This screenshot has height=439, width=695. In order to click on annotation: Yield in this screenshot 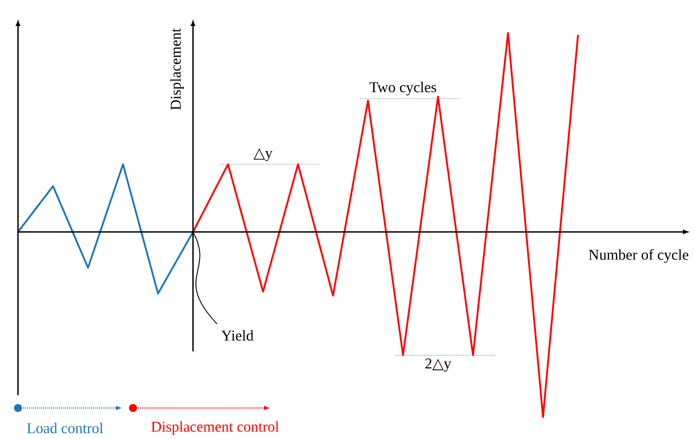, I will do `click(237, 335)`.